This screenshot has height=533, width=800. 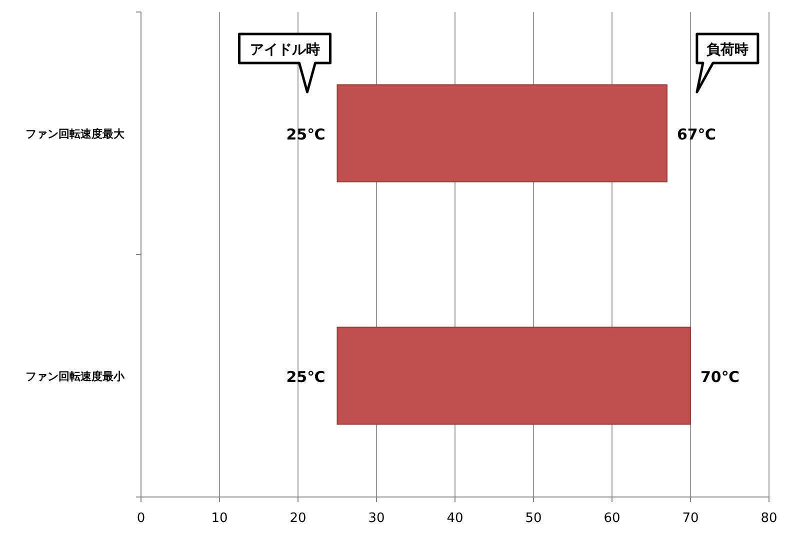 I want to click on x-tick-label: 20, so click(x=298, y=518).